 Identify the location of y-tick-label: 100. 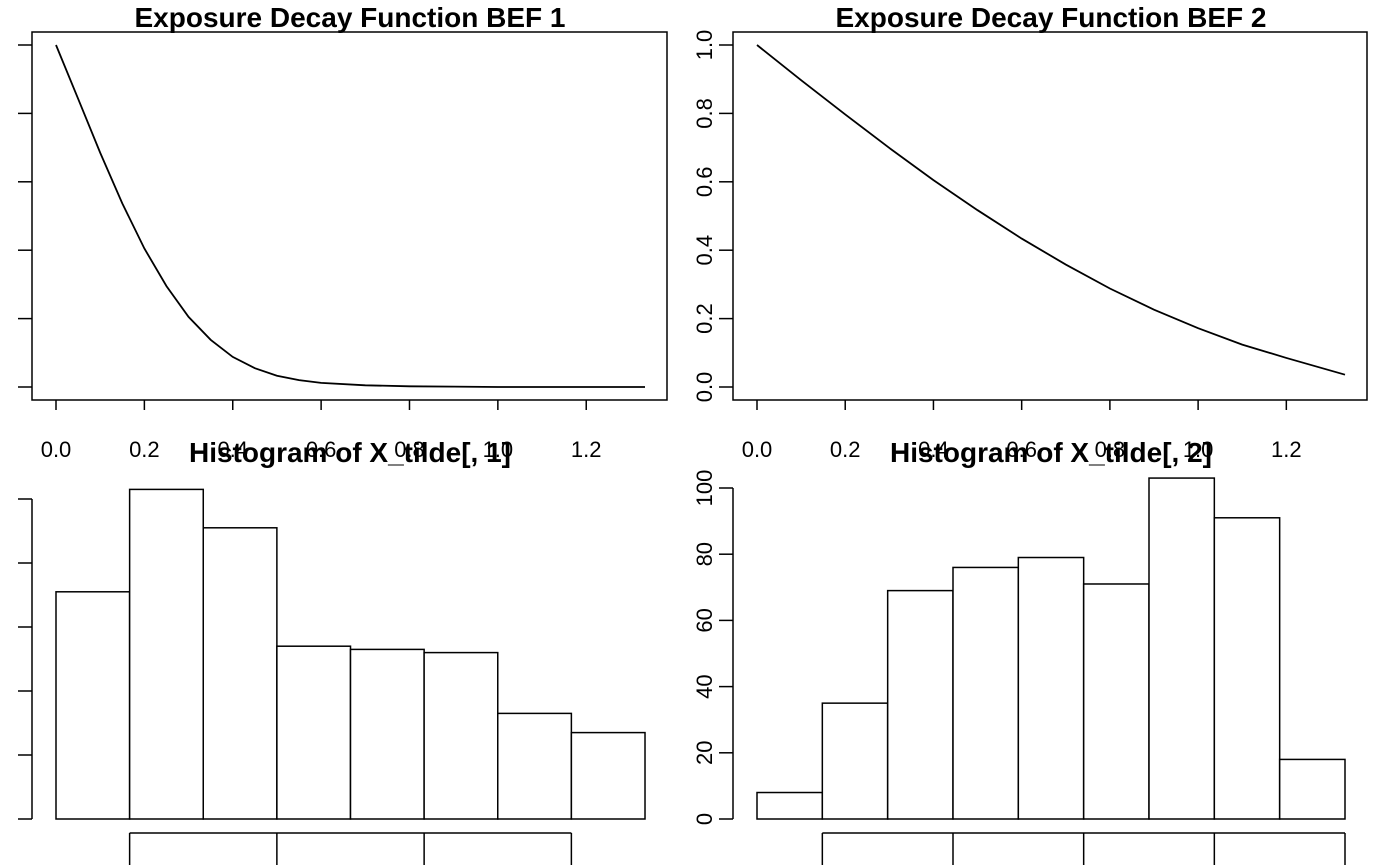
(704, 488).